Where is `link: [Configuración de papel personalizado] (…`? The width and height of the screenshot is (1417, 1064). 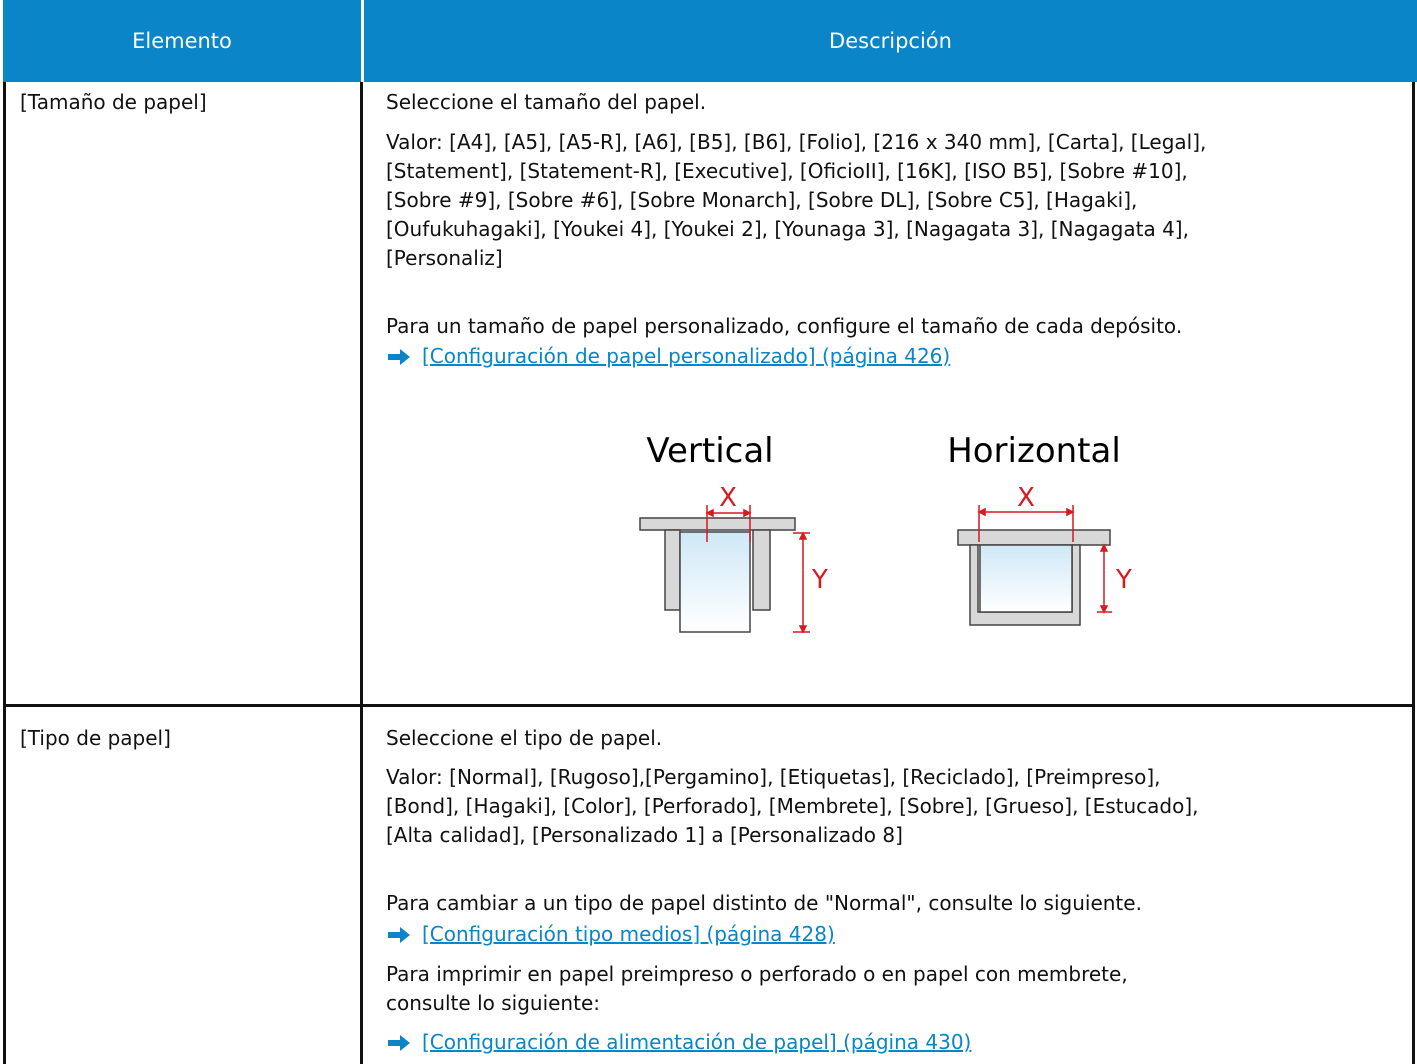 link: [Configuración de papel personalizado] (… is located at coordinates (686, 356).